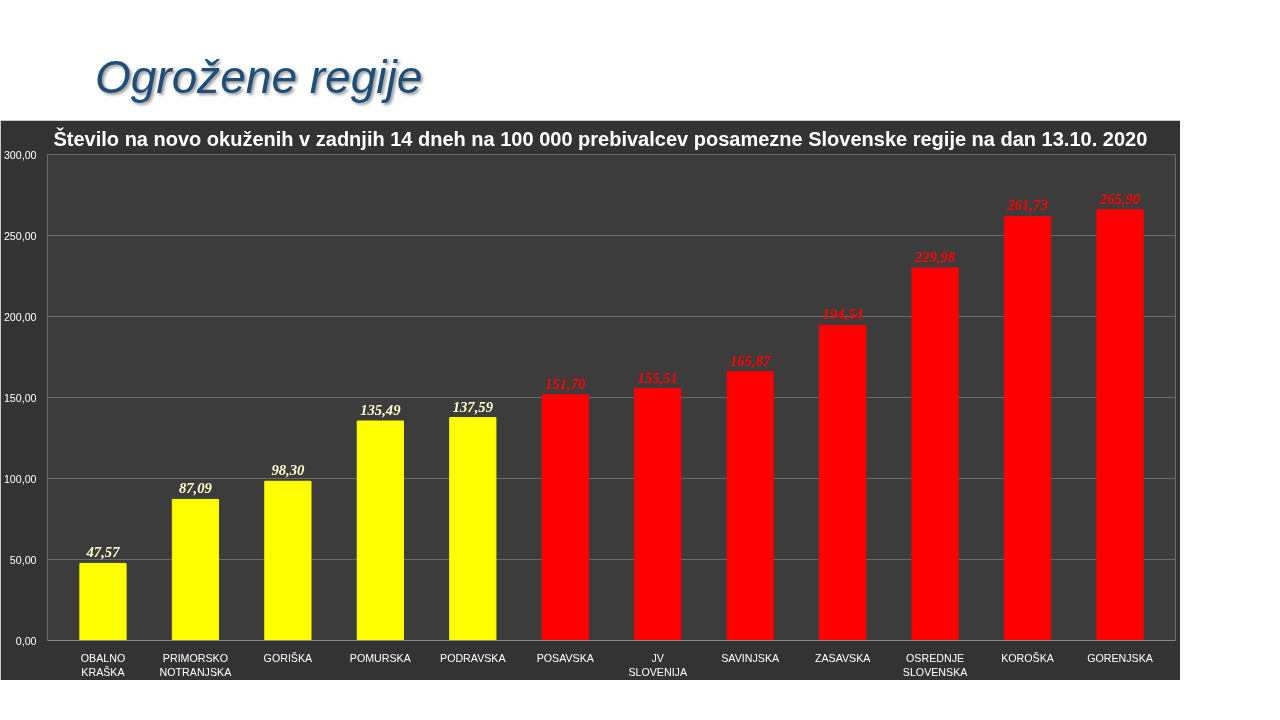 Image resolution: width=1280 pixels, height=720 pixels. Describe the element at coordinates (380, 657) in the screenshot. I see `x-tick-label: POMURSKA` at that location.